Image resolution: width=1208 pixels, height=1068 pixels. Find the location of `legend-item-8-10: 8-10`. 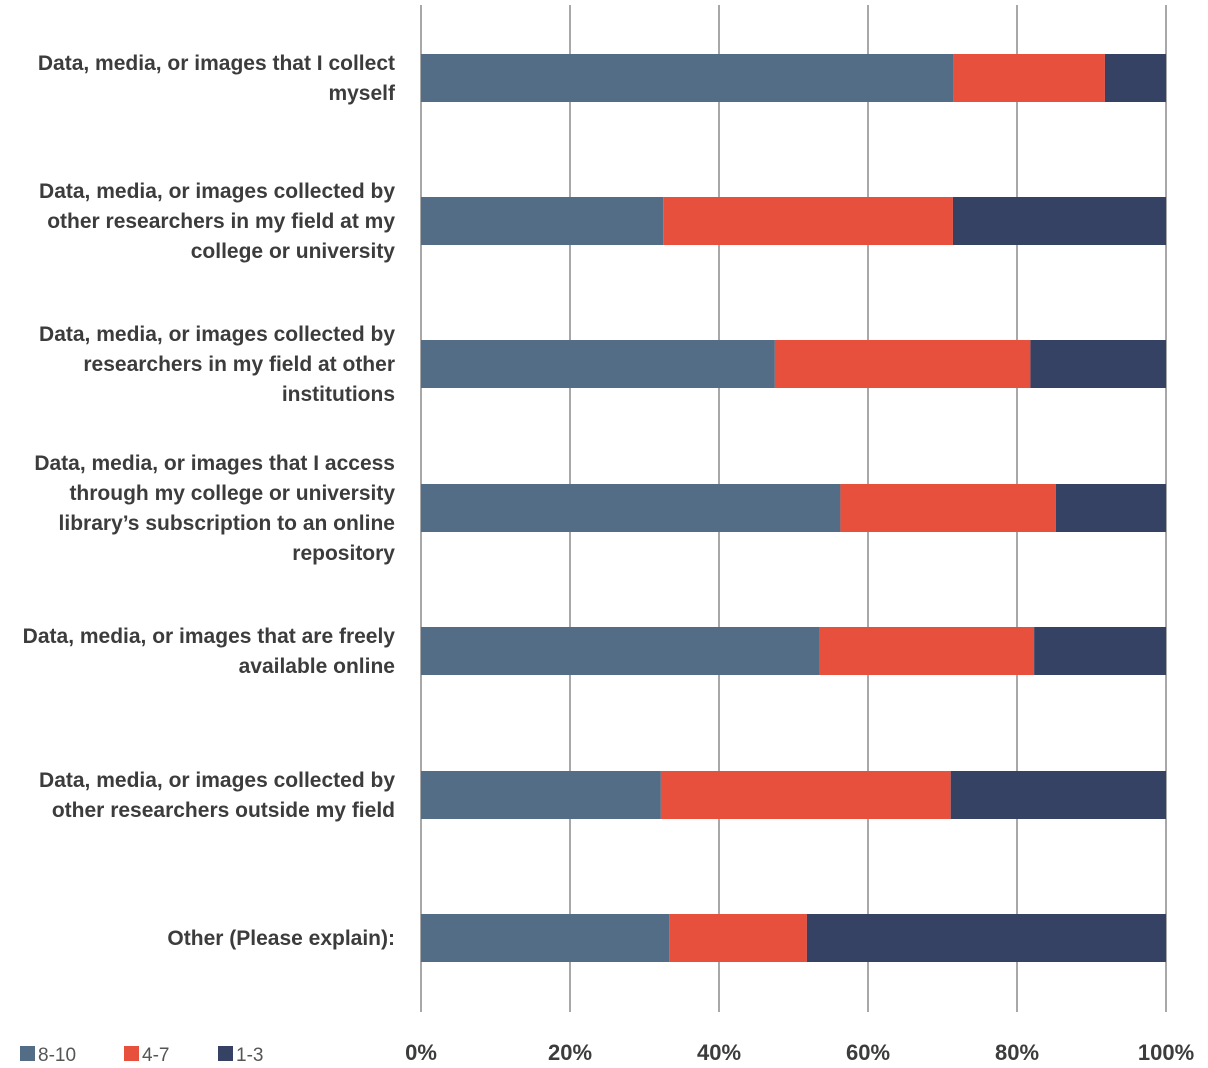

legend-item-8-10: 8-10 is located at coordinates (48, 1055).